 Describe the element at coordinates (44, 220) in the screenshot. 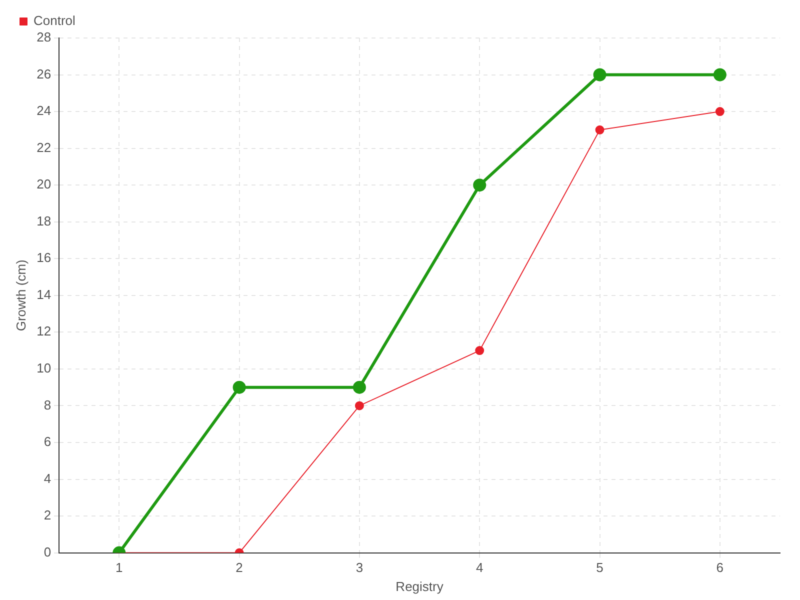

I see `y-tick-label: 18` at that location.